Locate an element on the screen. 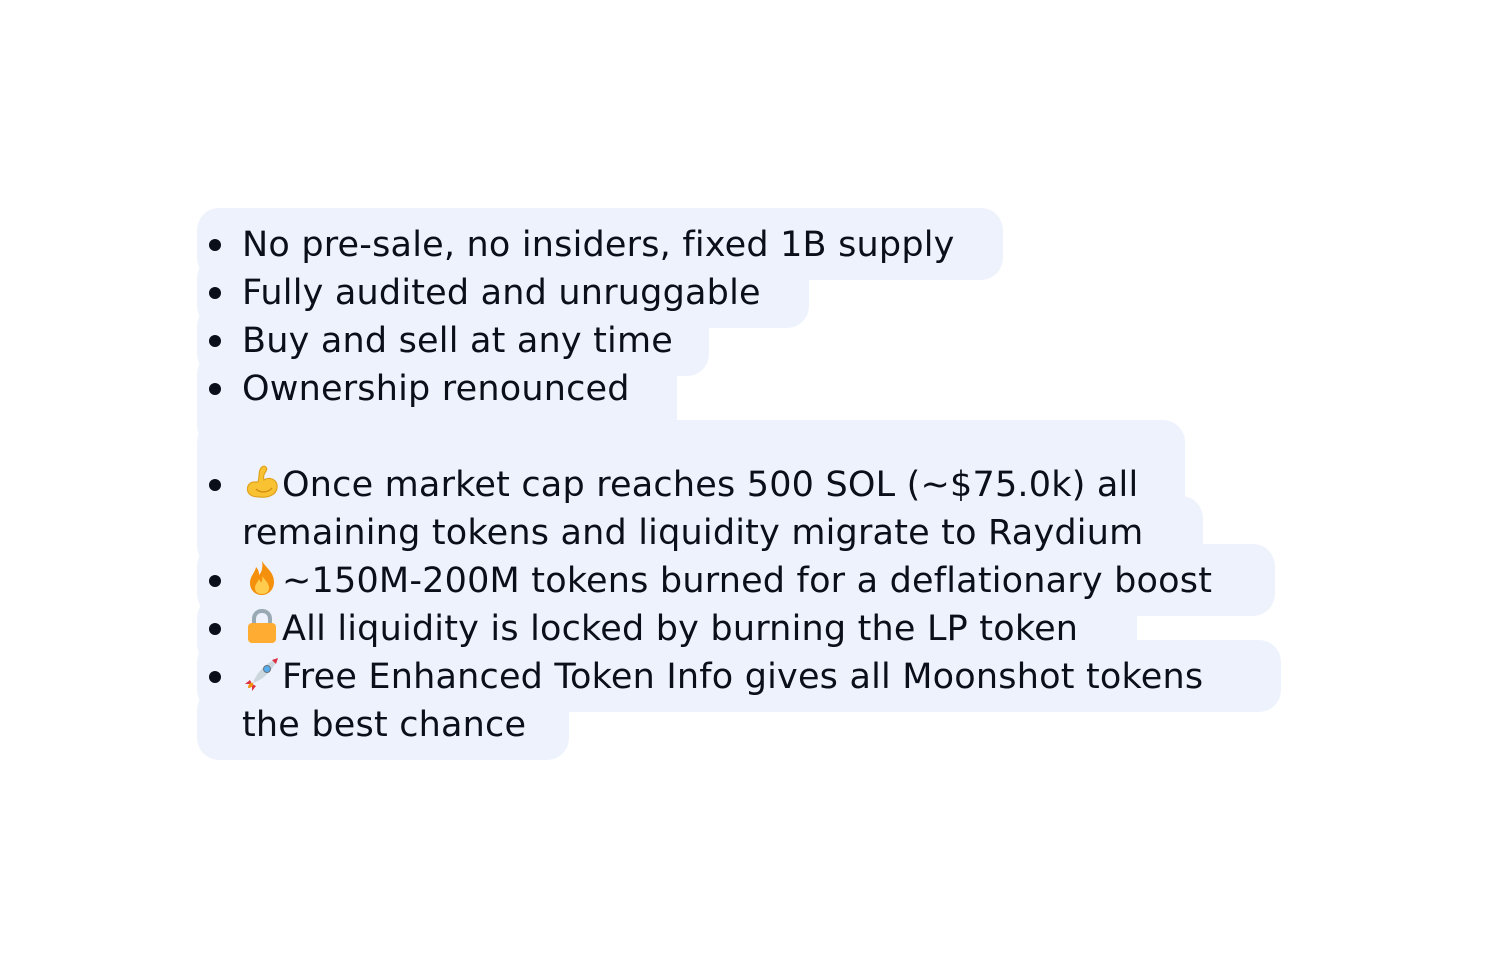  flexed-biceps-icon is located at coordinates (262, 482).